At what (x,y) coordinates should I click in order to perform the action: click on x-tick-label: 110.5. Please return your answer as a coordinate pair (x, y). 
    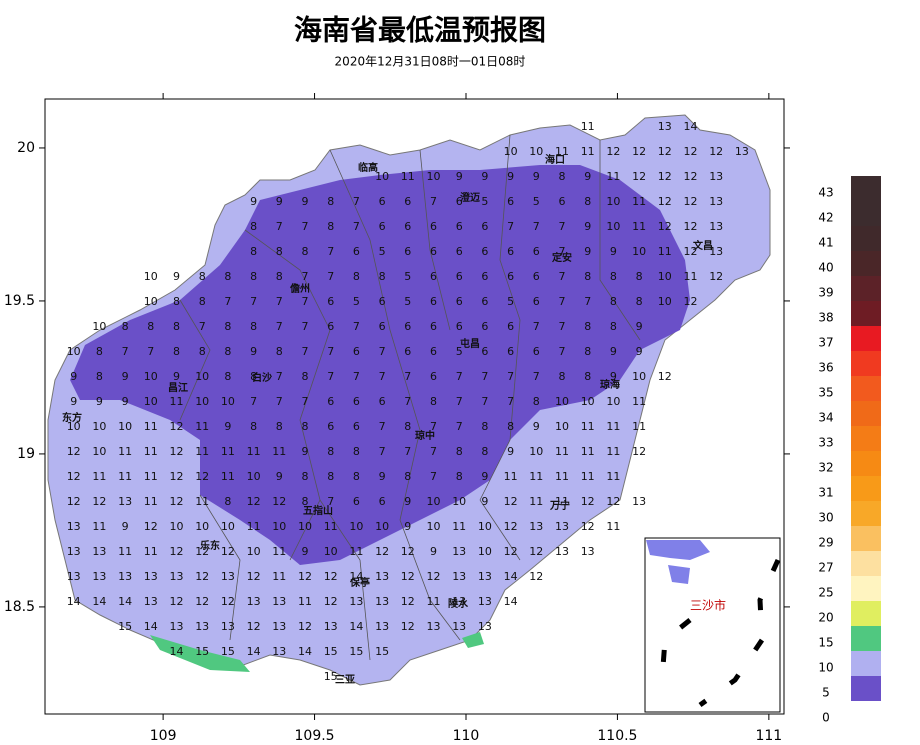
    Looking at the image, I should click on (617, 736).